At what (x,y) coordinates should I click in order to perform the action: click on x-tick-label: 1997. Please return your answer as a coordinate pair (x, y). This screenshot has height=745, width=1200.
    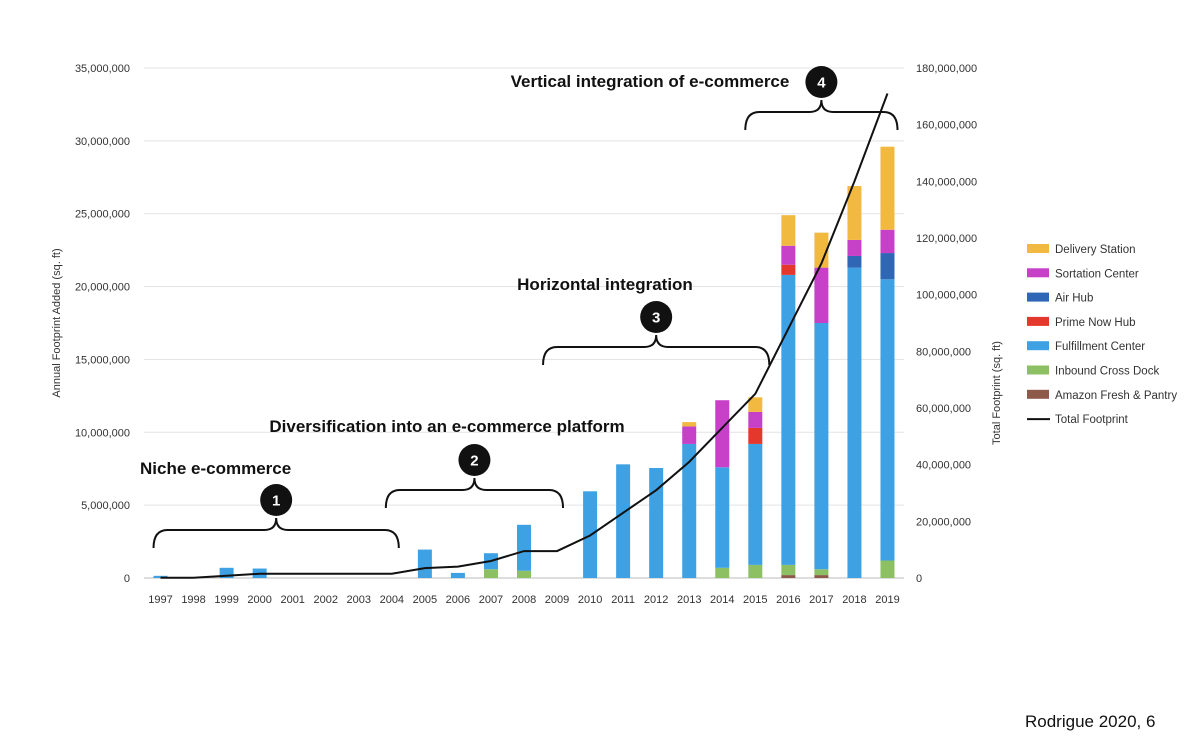
    Looking at the image, I should click on (160, 600).